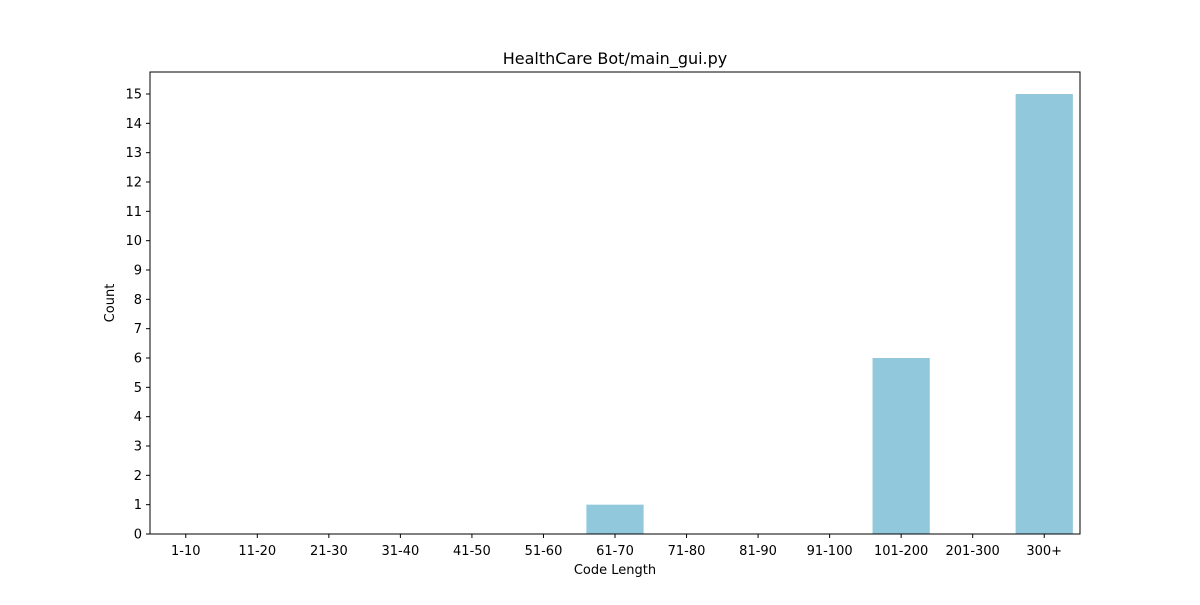  I want to click on y-axis-label: Count, so click(110, 303).